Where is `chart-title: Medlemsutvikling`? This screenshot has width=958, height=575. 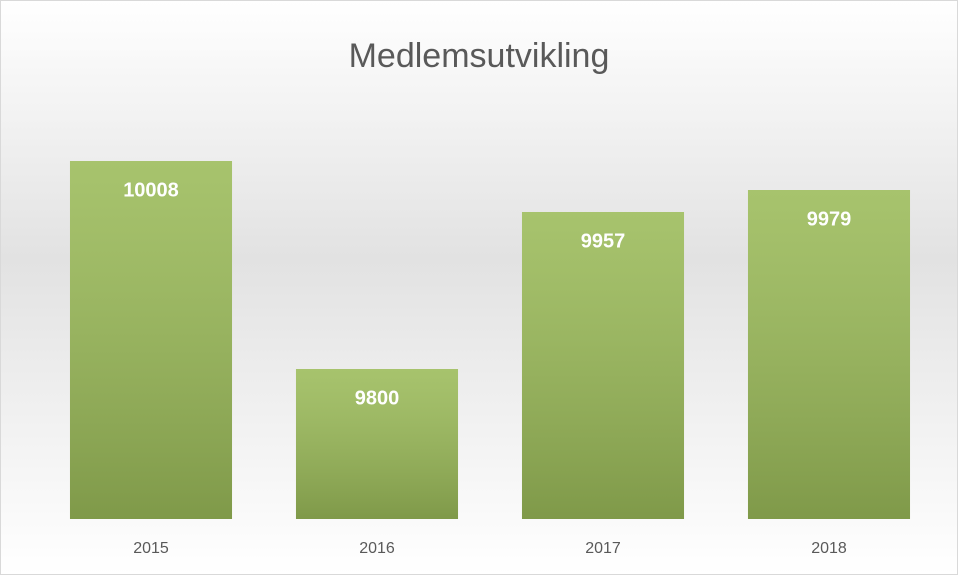
chart-title: Medlemsutvikling is located at coordinates (479, 56).